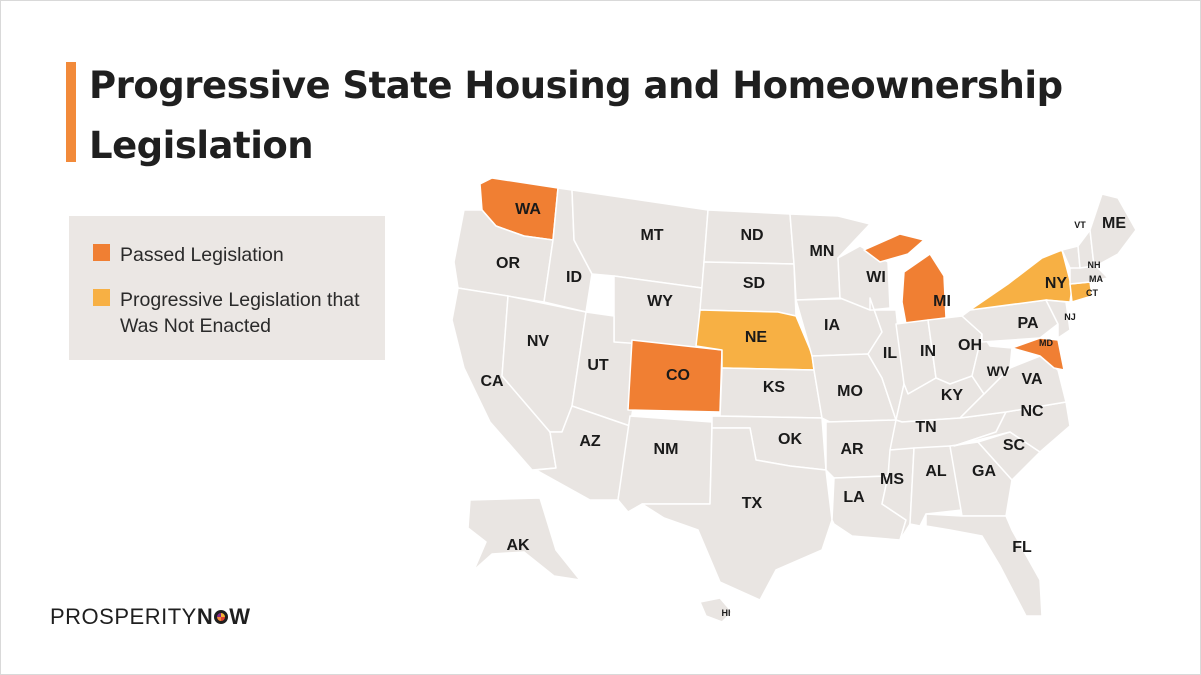  What do you see at coordinates (774, 387) in the screenshot?
I see `state-label-ks: KS` at bounding box center [774, 387].